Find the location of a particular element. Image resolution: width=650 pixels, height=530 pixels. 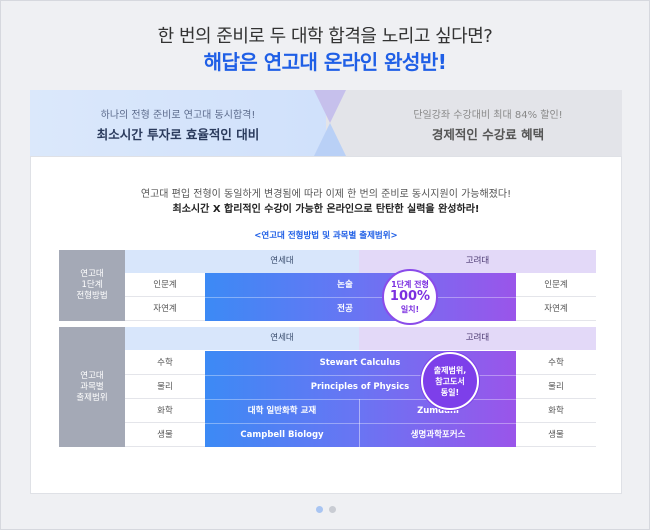

table1-right-cell: 인문계 is located at coordinates (556, 285).